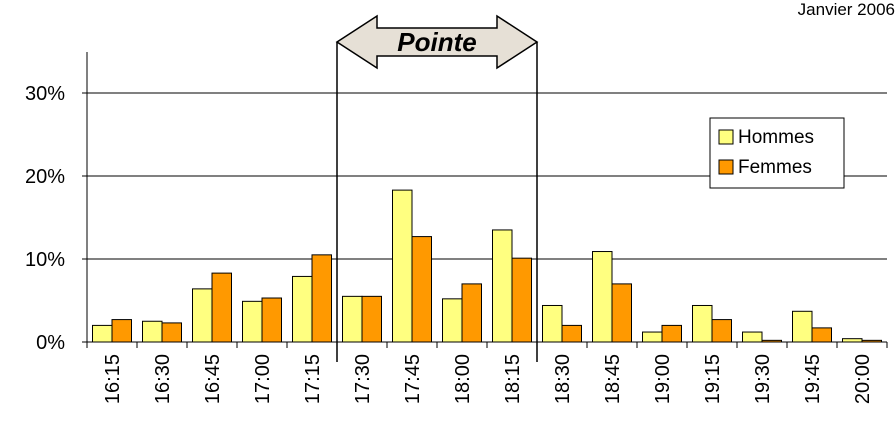  Describe the element at coordinates (463, 379) in the screenshot. I see `x-tick-label: 18:00` at that location.